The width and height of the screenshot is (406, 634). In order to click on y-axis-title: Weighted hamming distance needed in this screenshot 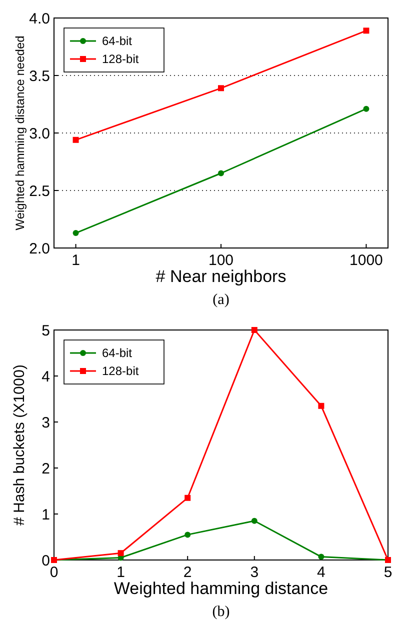, I will do `click(20, 133)`.